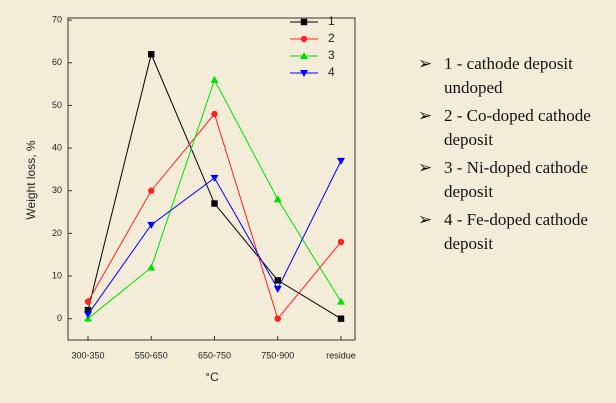 This screenshot has height=403, width=616. I want to click on legend-label: 1, so click(331, 21).